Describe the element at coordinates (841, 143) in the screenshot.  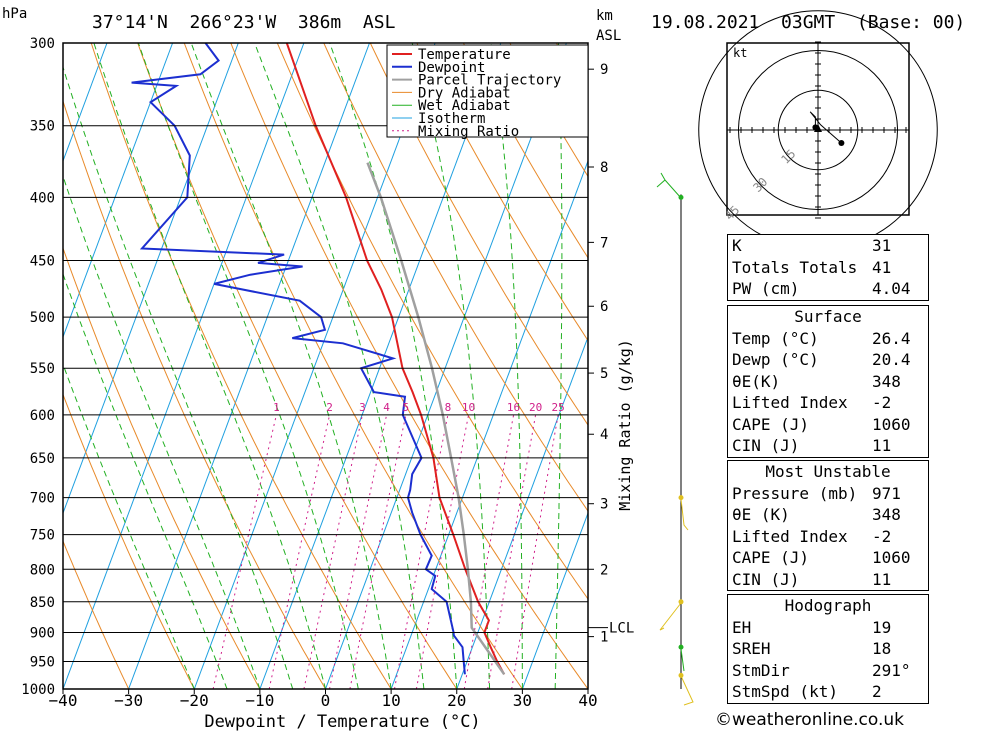
I see `hodograph-point` at that location.